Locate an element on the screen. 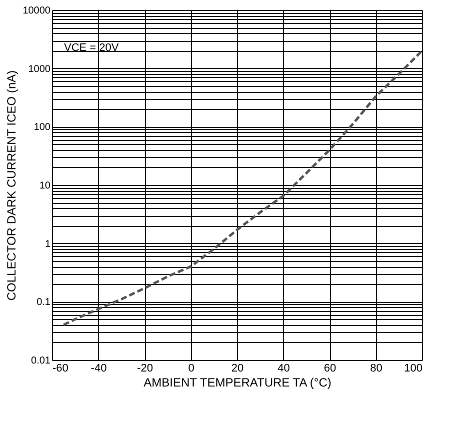 This screenshot has width=461, height=421. x-tick-label: 0 is located at coordinates (191, 368).